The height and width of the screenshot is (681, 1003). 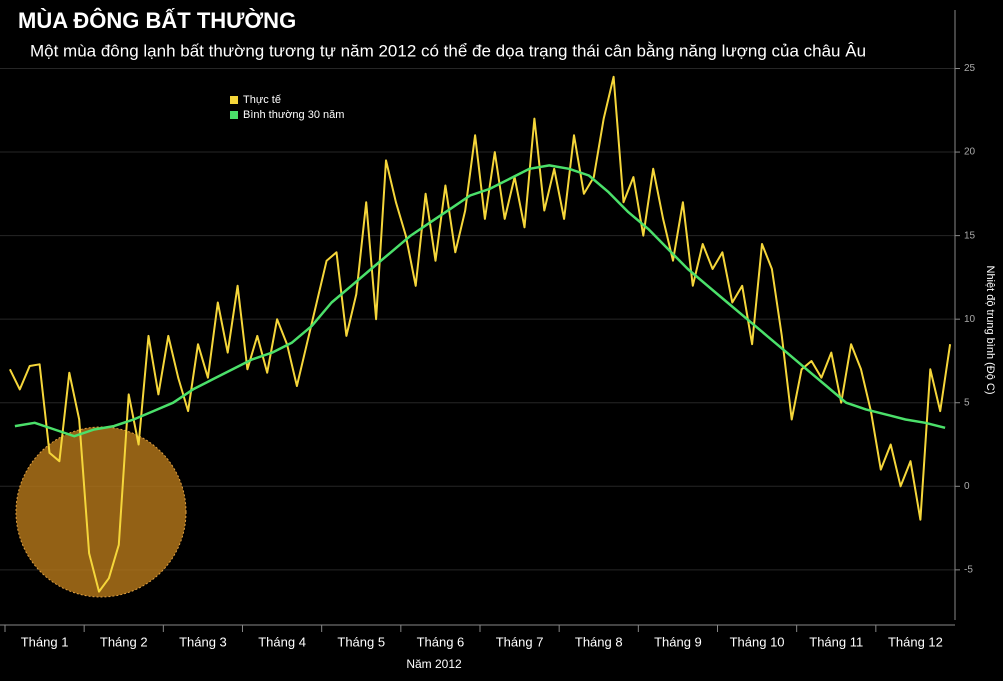 I want to click on x-tick-label: Tháng 12, so click(x=915, y=641).